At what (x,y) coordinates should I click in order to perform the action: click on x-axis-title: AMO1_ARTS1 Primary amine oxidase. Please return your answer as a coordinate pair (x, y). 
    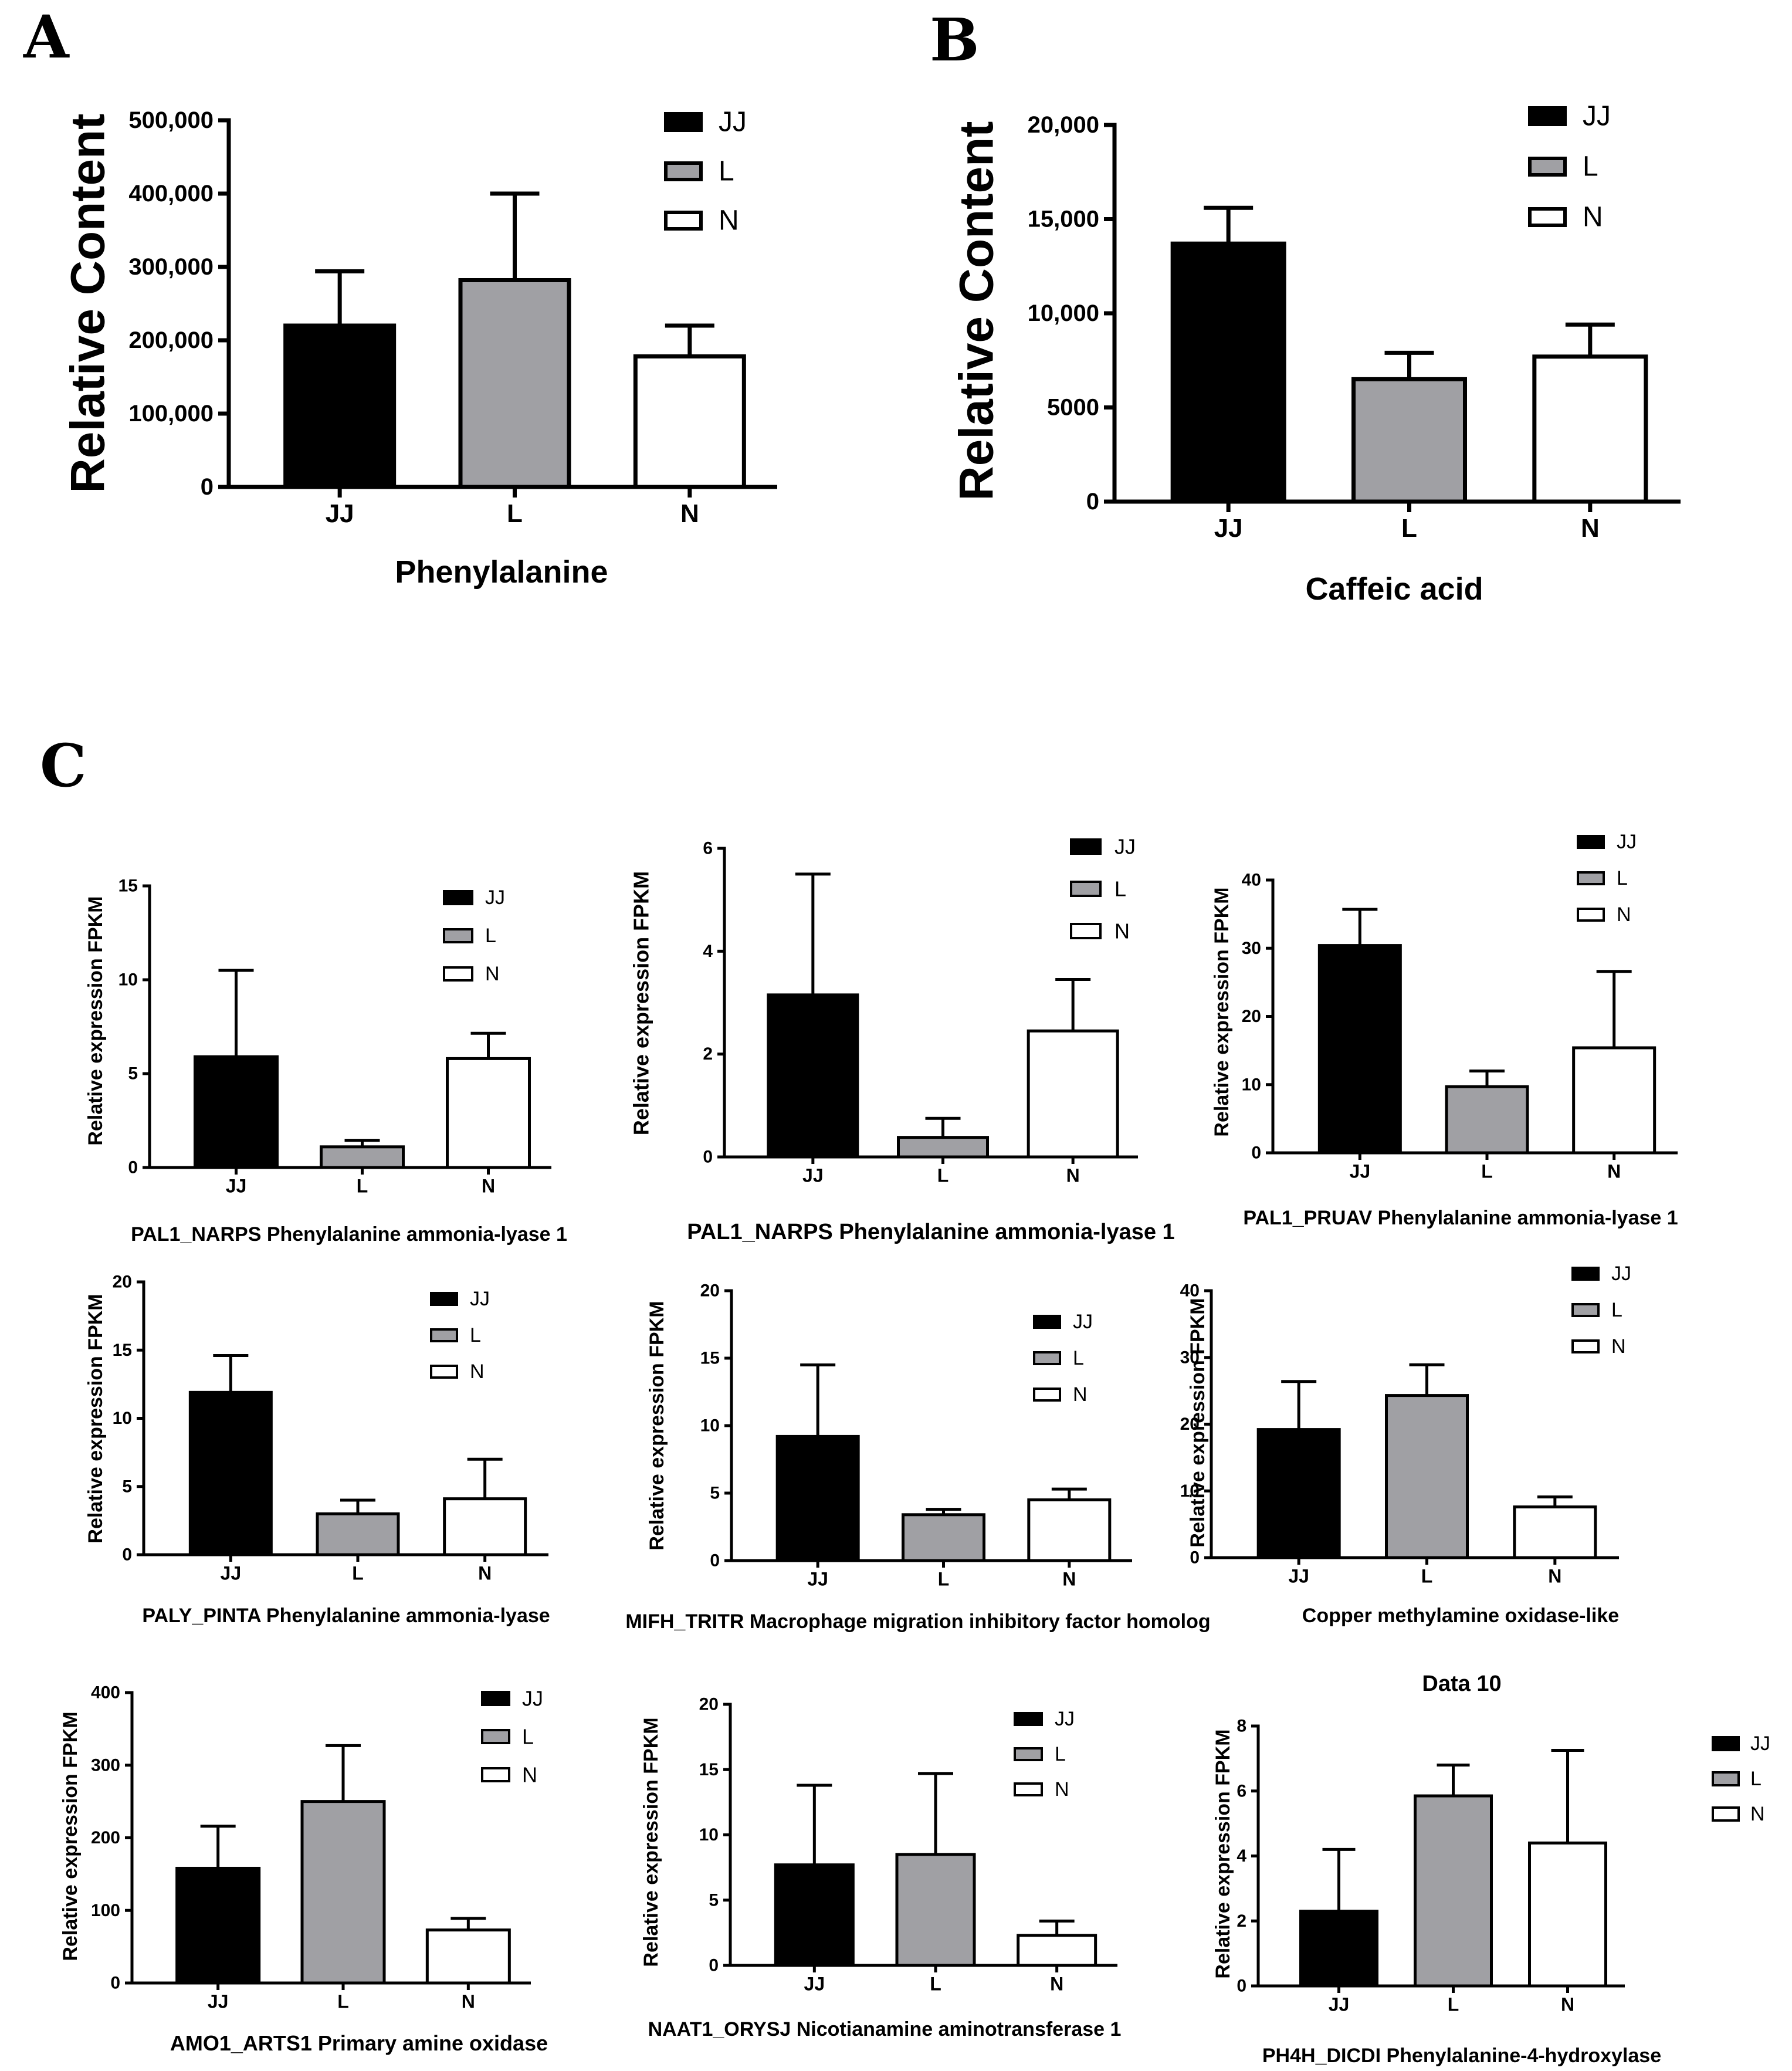
    Looking at the image, I should click on (359, 2043).